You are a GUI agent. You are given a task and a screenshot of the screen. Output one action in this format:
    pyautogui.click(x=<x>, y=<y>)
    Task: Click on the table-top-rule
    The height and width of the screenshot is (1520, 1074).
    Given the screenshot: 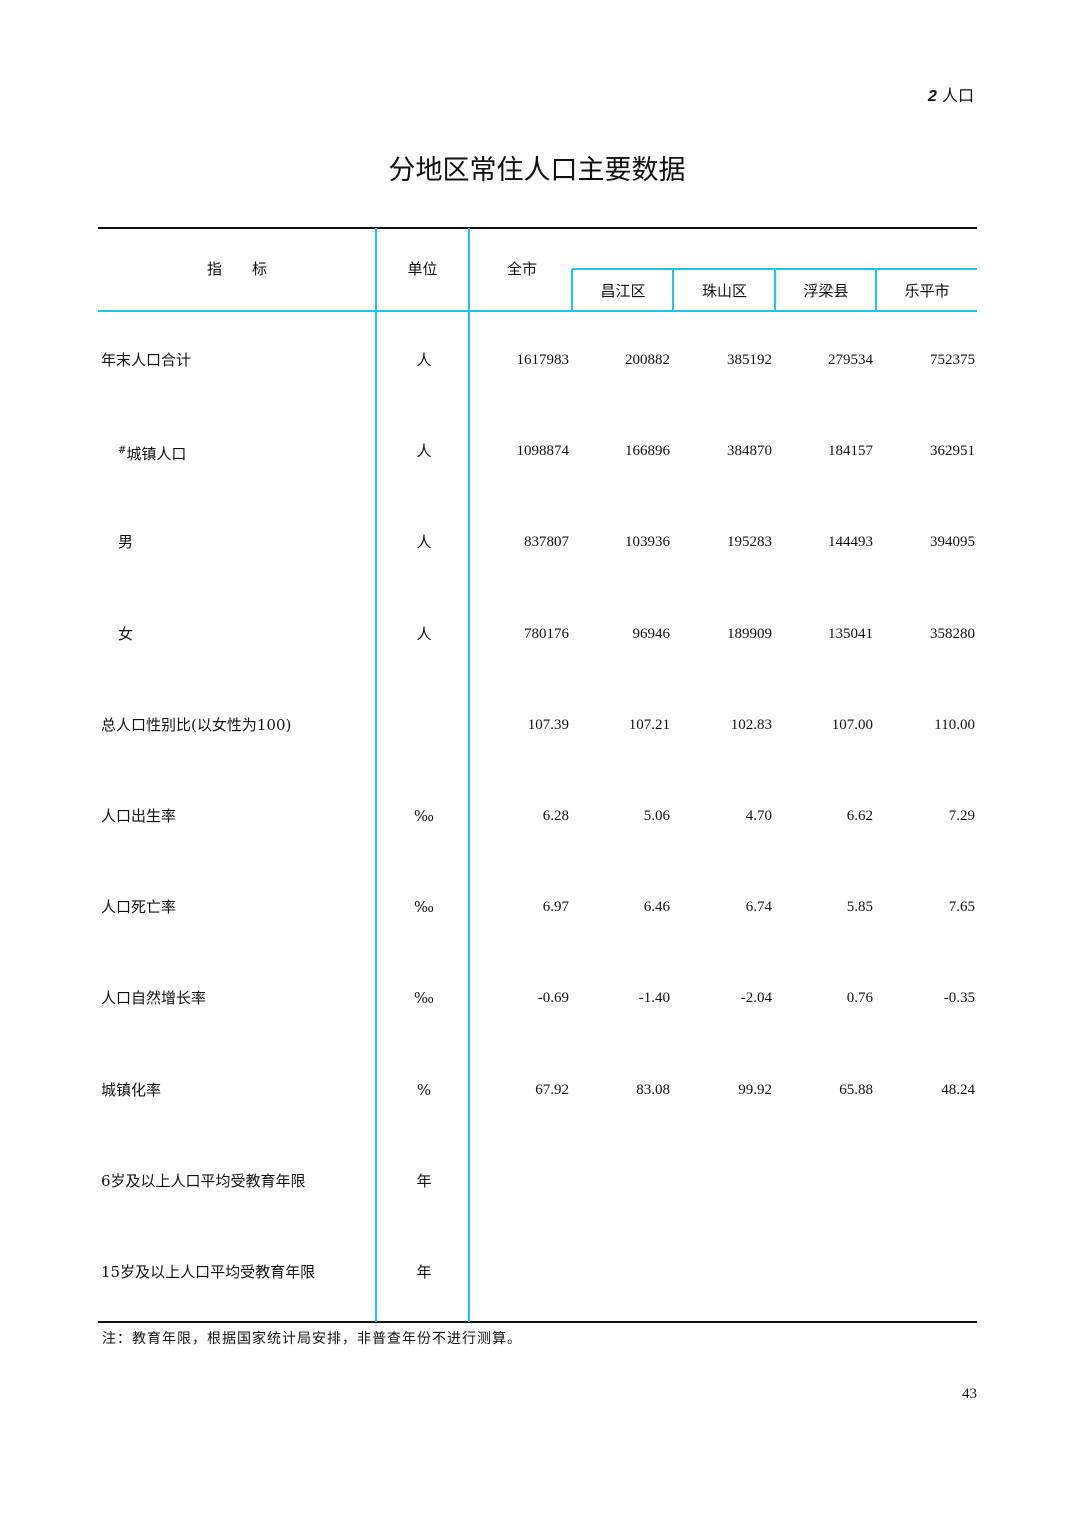 What is the action you would take?
    pyautogui.click(x=537, y=228)
    